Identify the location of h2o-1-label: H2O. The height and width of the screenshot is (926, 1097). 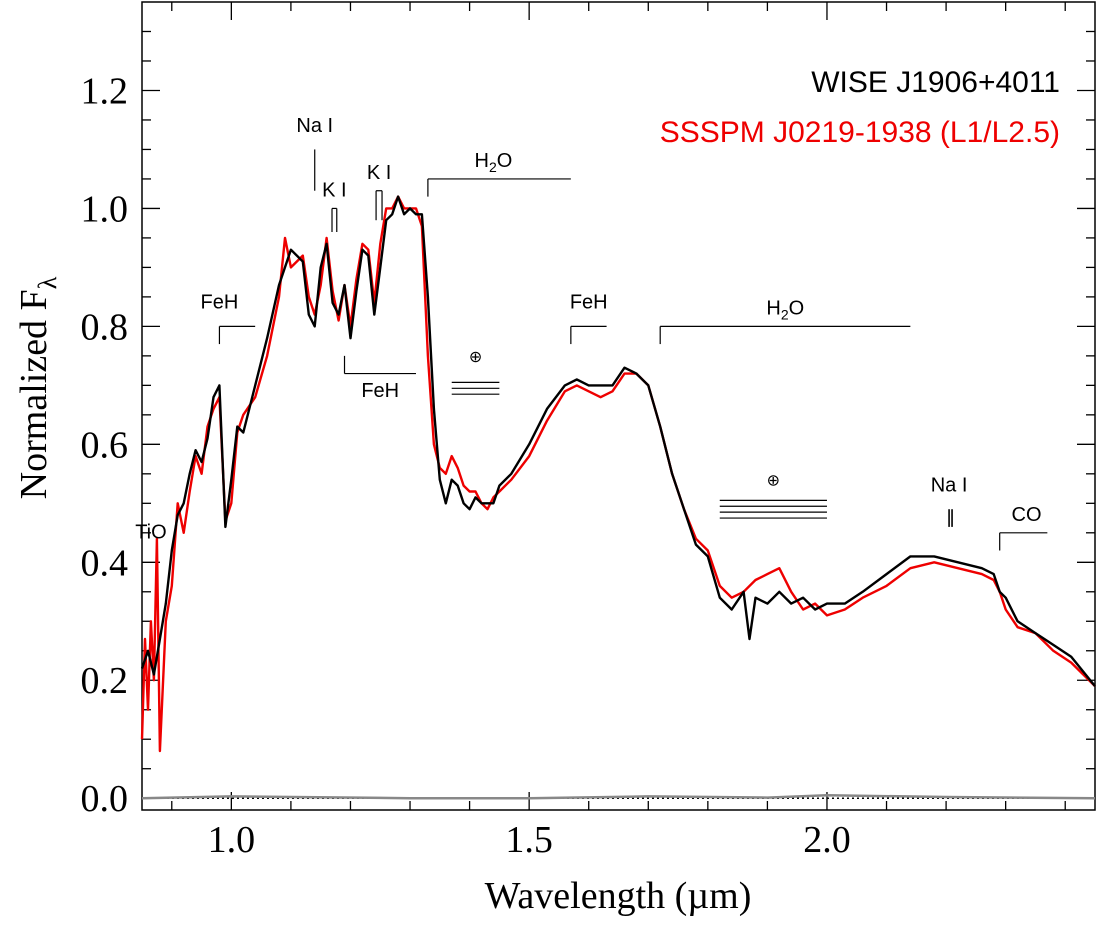
(494, 162).